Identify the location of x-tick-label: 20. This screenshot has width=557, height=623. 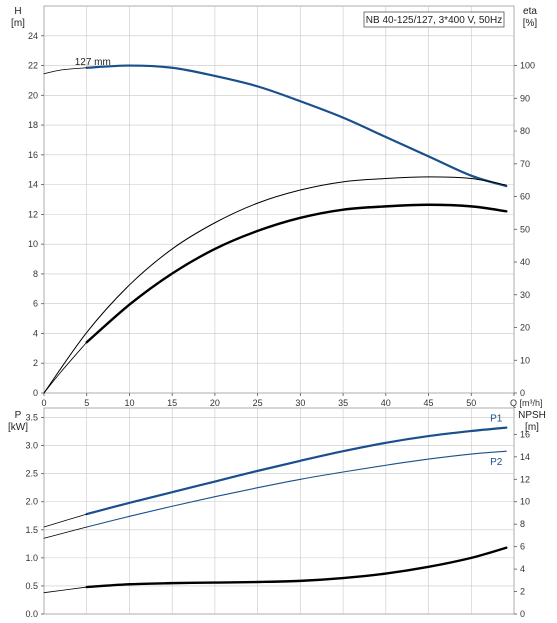
(215, 403).